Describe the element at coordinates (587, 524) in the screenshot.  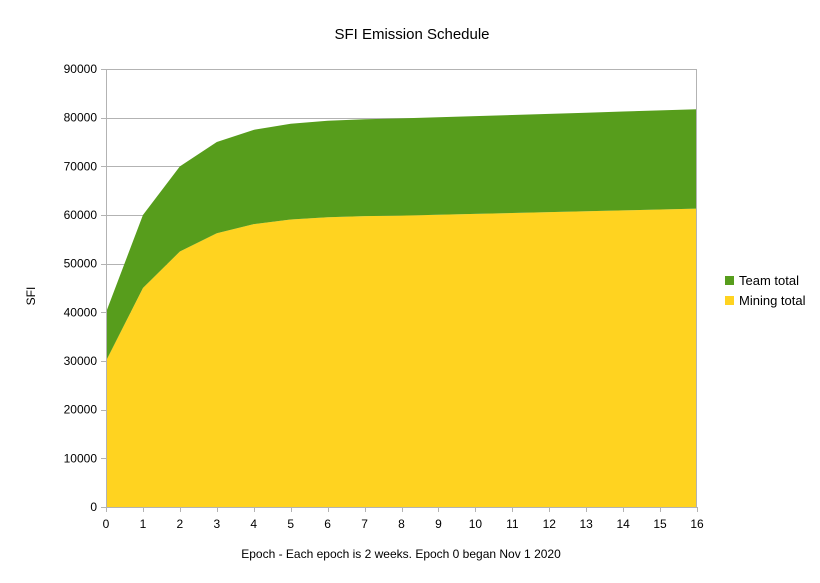
I see `x-tick-label: 13` at that location.